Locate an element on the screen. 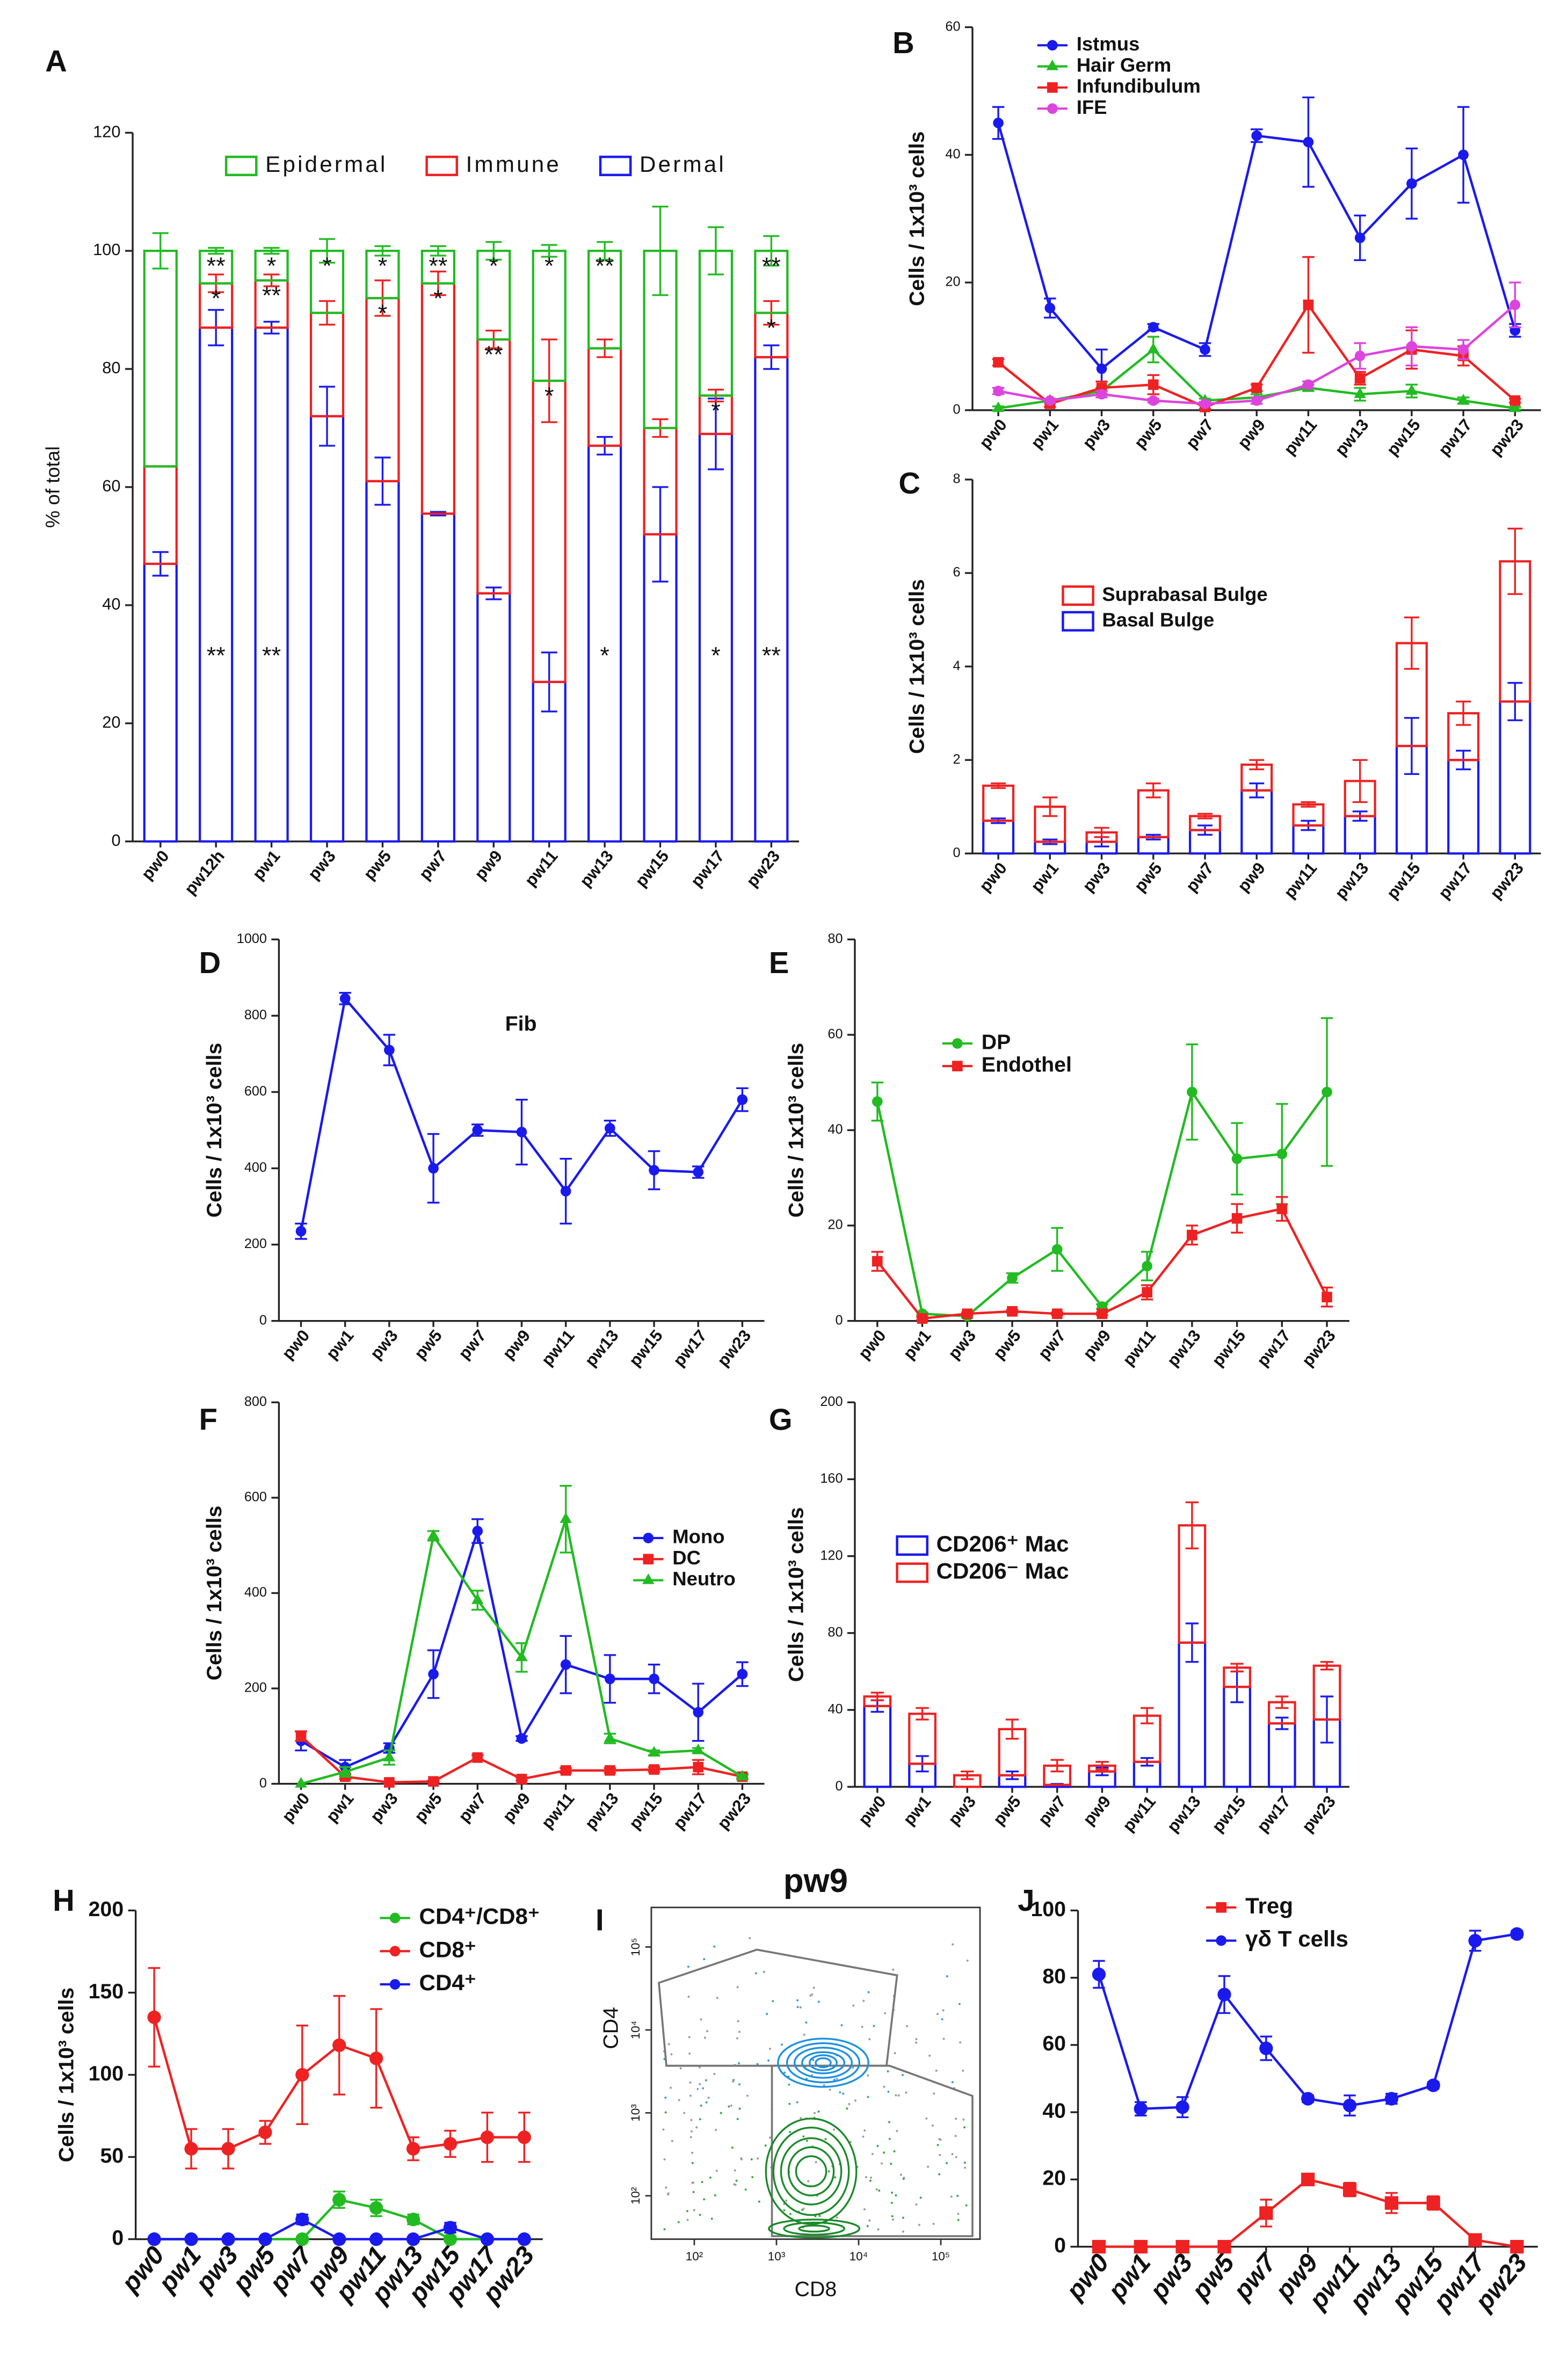 This screenshot has height=2371, width=1568. legend-swatch is located at coordinates (442, 166).